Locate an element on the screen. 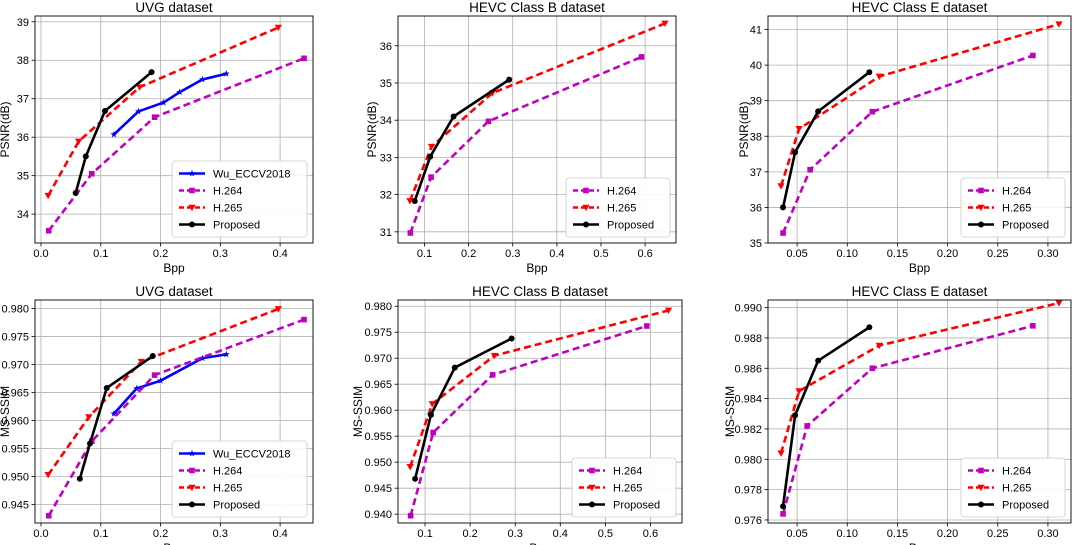  legend-entry: H.265 is located at coordinates (627, 489).